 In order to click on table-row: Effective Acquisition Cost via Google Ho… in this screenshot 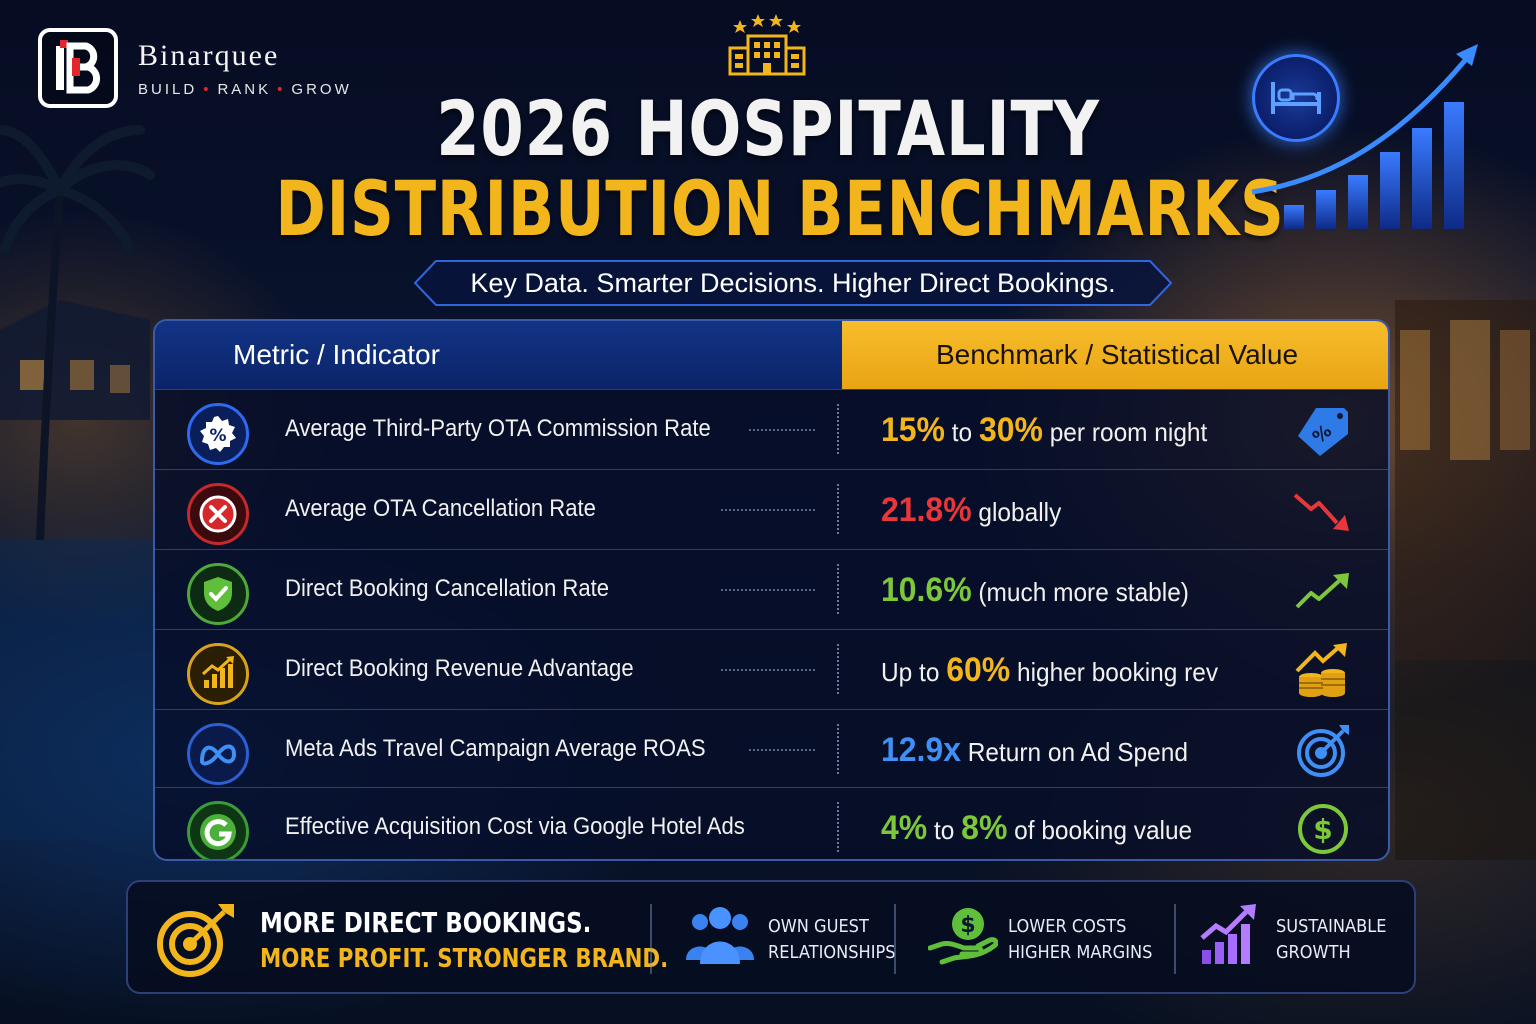, I will do `click(771, 823)`.